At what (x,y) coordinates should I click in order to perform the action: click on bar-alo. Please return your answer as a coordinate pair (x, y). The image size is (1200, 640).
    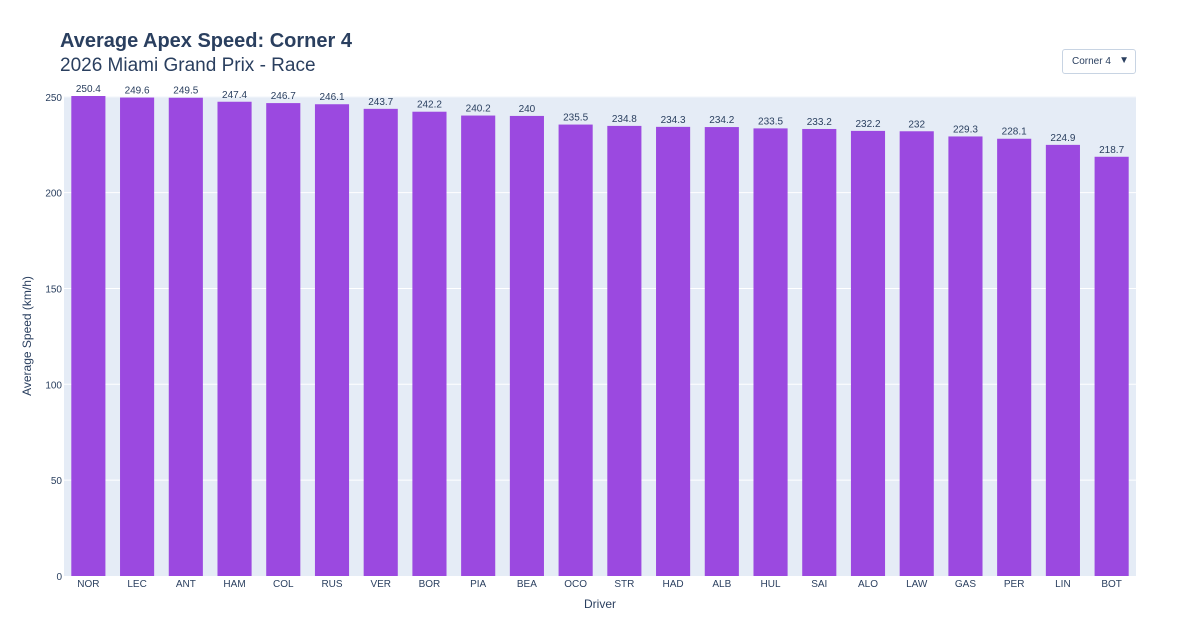
    Looking at the image, I should click on (868, 353).